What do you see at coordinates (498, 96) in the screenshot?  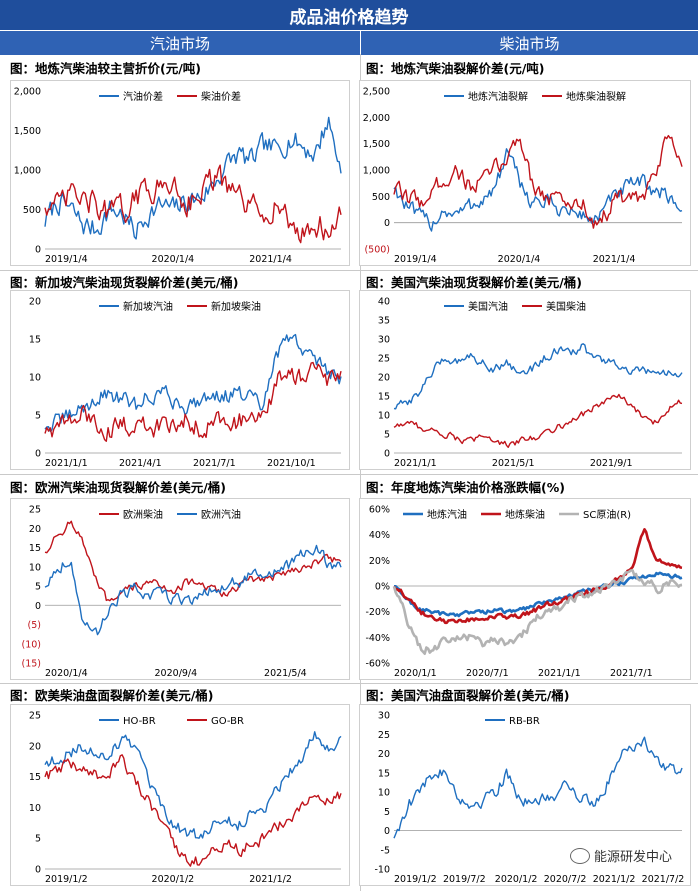 I see `legend-label: 地炼汽油裂解` at bounding box center [498, 96].